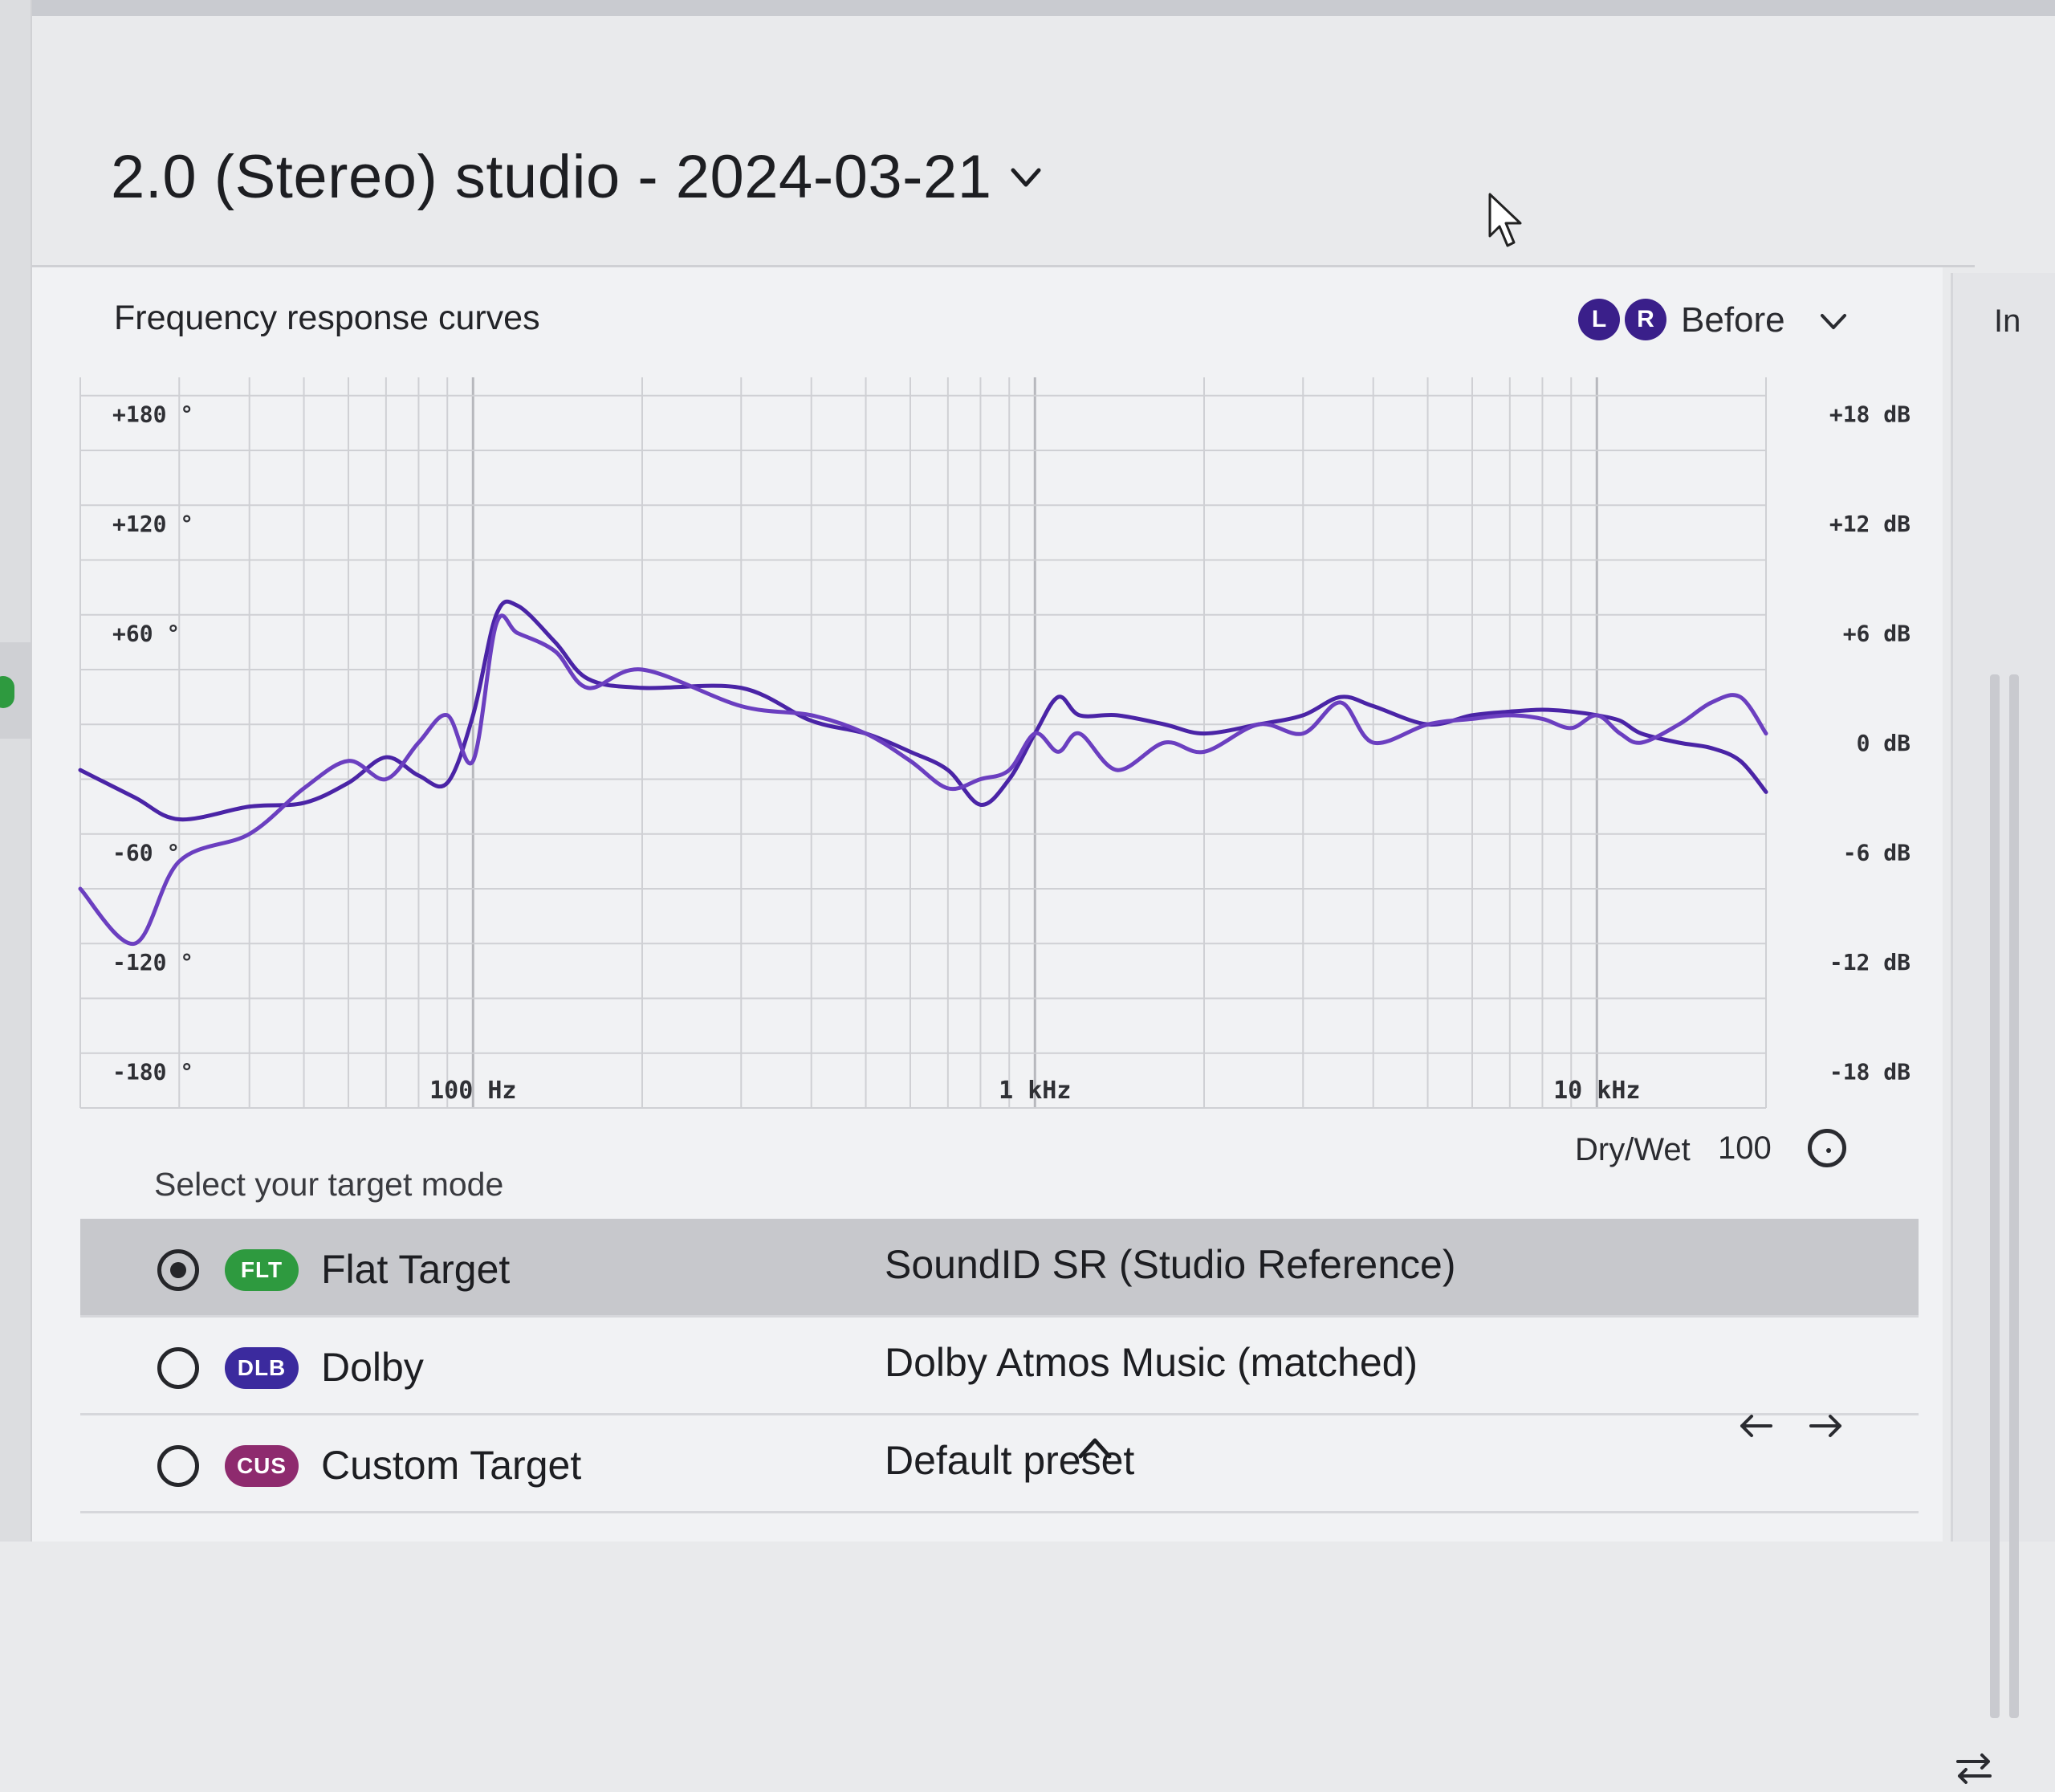 The image size is (2055, 1792). What do you see at coordinates (146, 853) in the screenshot?
I see `y-left-tick-label: -60 °` at bounding box center [146, 853].